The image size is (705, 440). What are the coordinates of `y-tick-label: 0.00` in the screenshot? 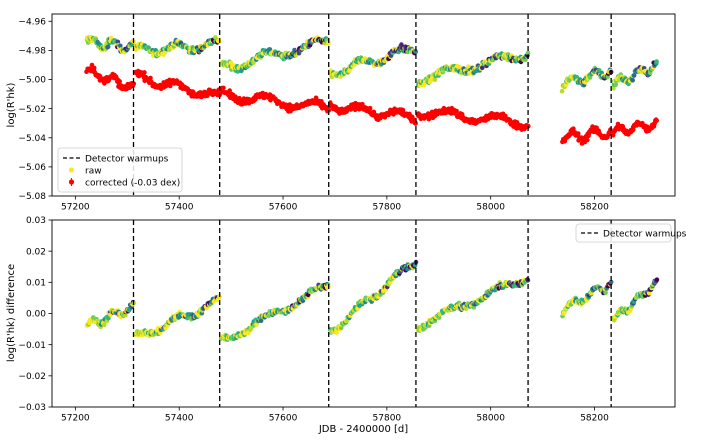 It's located at (36, 315).